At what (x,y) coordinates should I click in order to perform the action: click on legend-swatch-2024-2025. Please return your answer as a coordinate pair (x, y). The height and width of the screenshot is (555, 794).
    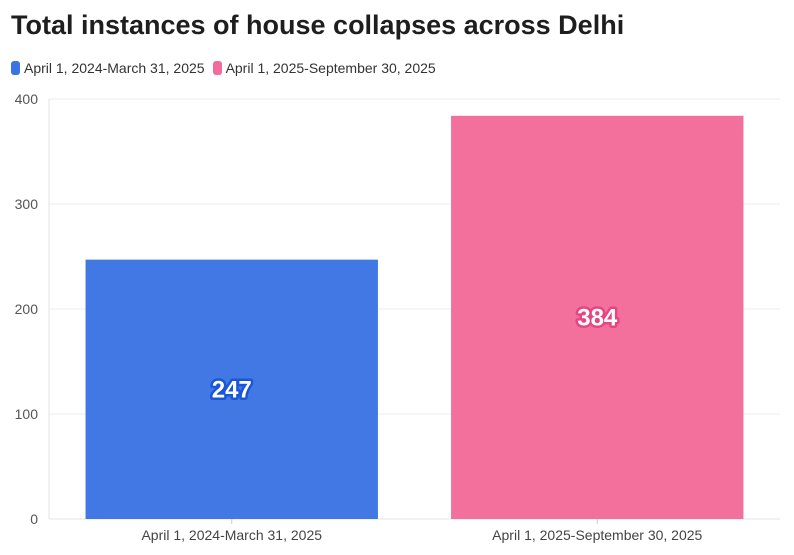
    Looking at the image, I should click on (15, 68).